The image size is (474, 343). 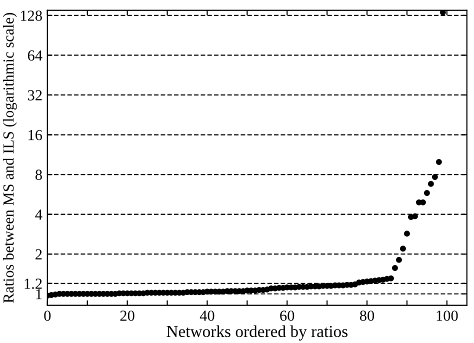 What do you see at coordinates (47, 315) in the screenshot?
I see `x-tick-label: 0` at bounding box center [47, 315].